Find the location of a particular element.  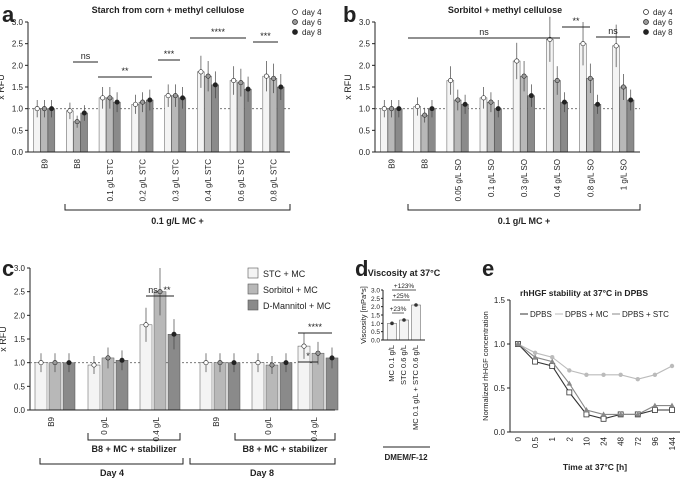

series-line is located at coordinates (595, 361).